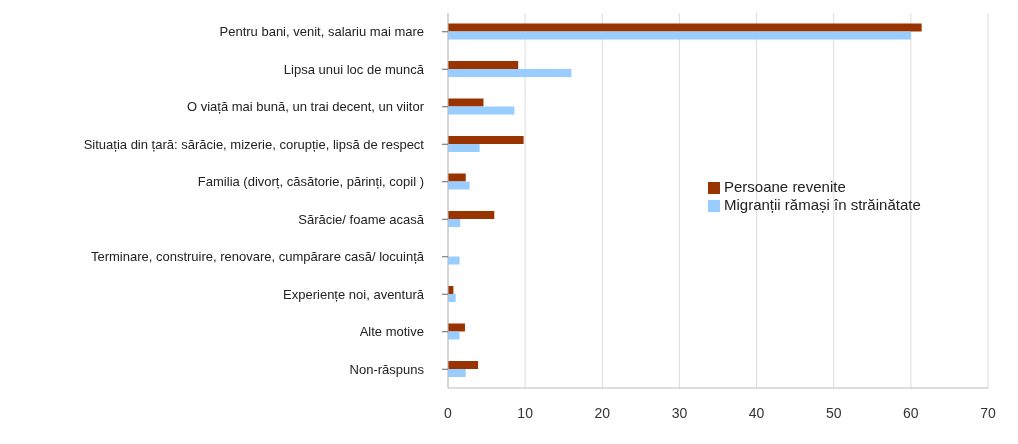  I want to click on y-tick-label: Experiențe noi, aventură, so click(354, 294).